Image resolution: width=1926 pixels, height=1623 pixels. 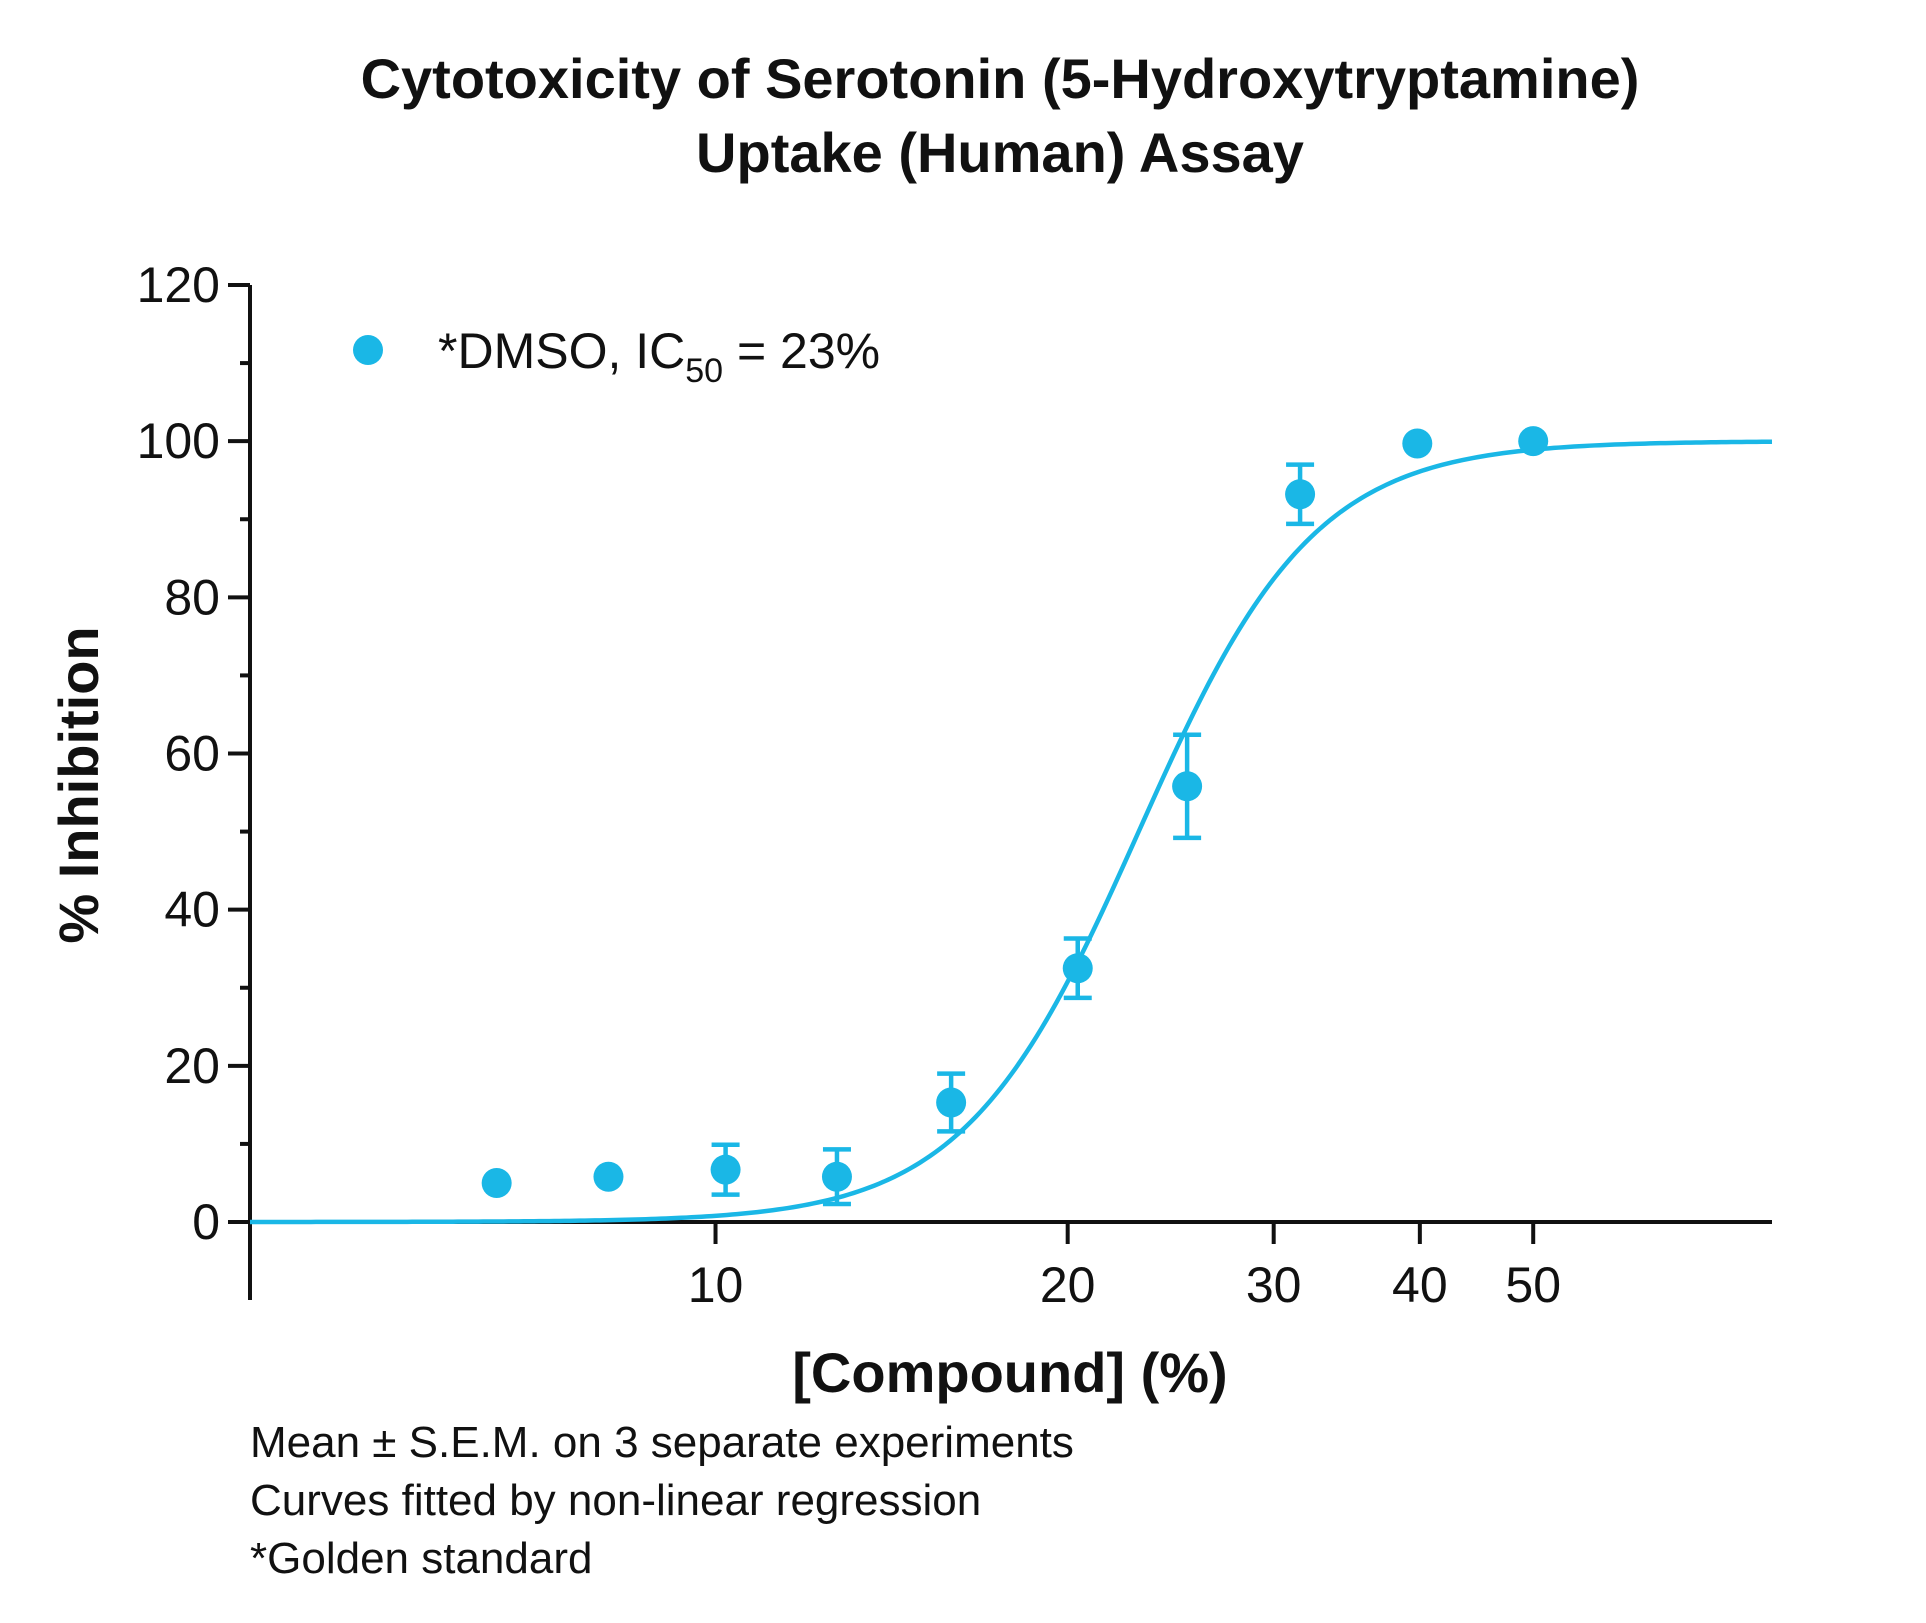 What do you see at coordinates (78, 784) in the screenshot?
I see `y-axis-label: % Inhibition` at bounding box center [78, 784].